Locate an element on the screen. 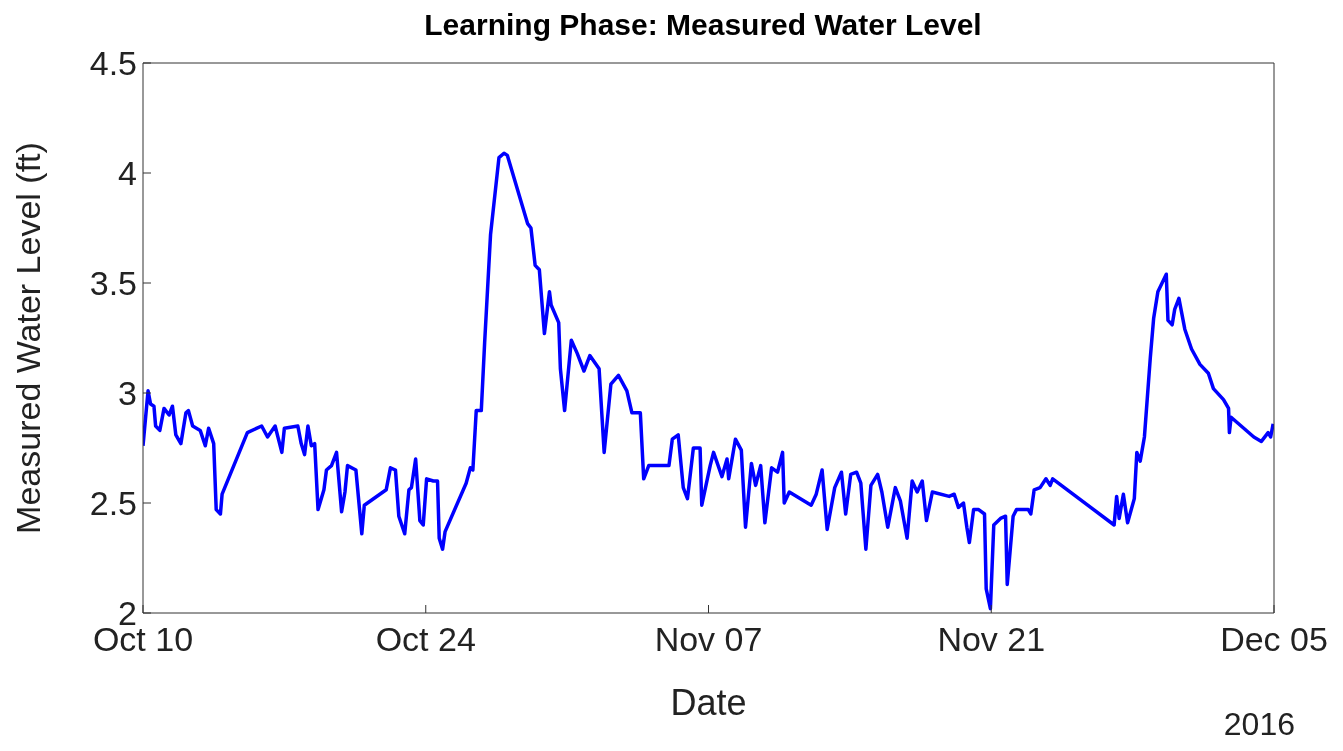 The height and width of the screenshot is (751, 1343). y-tick-label: 4 is located at coordinates (127, 173).